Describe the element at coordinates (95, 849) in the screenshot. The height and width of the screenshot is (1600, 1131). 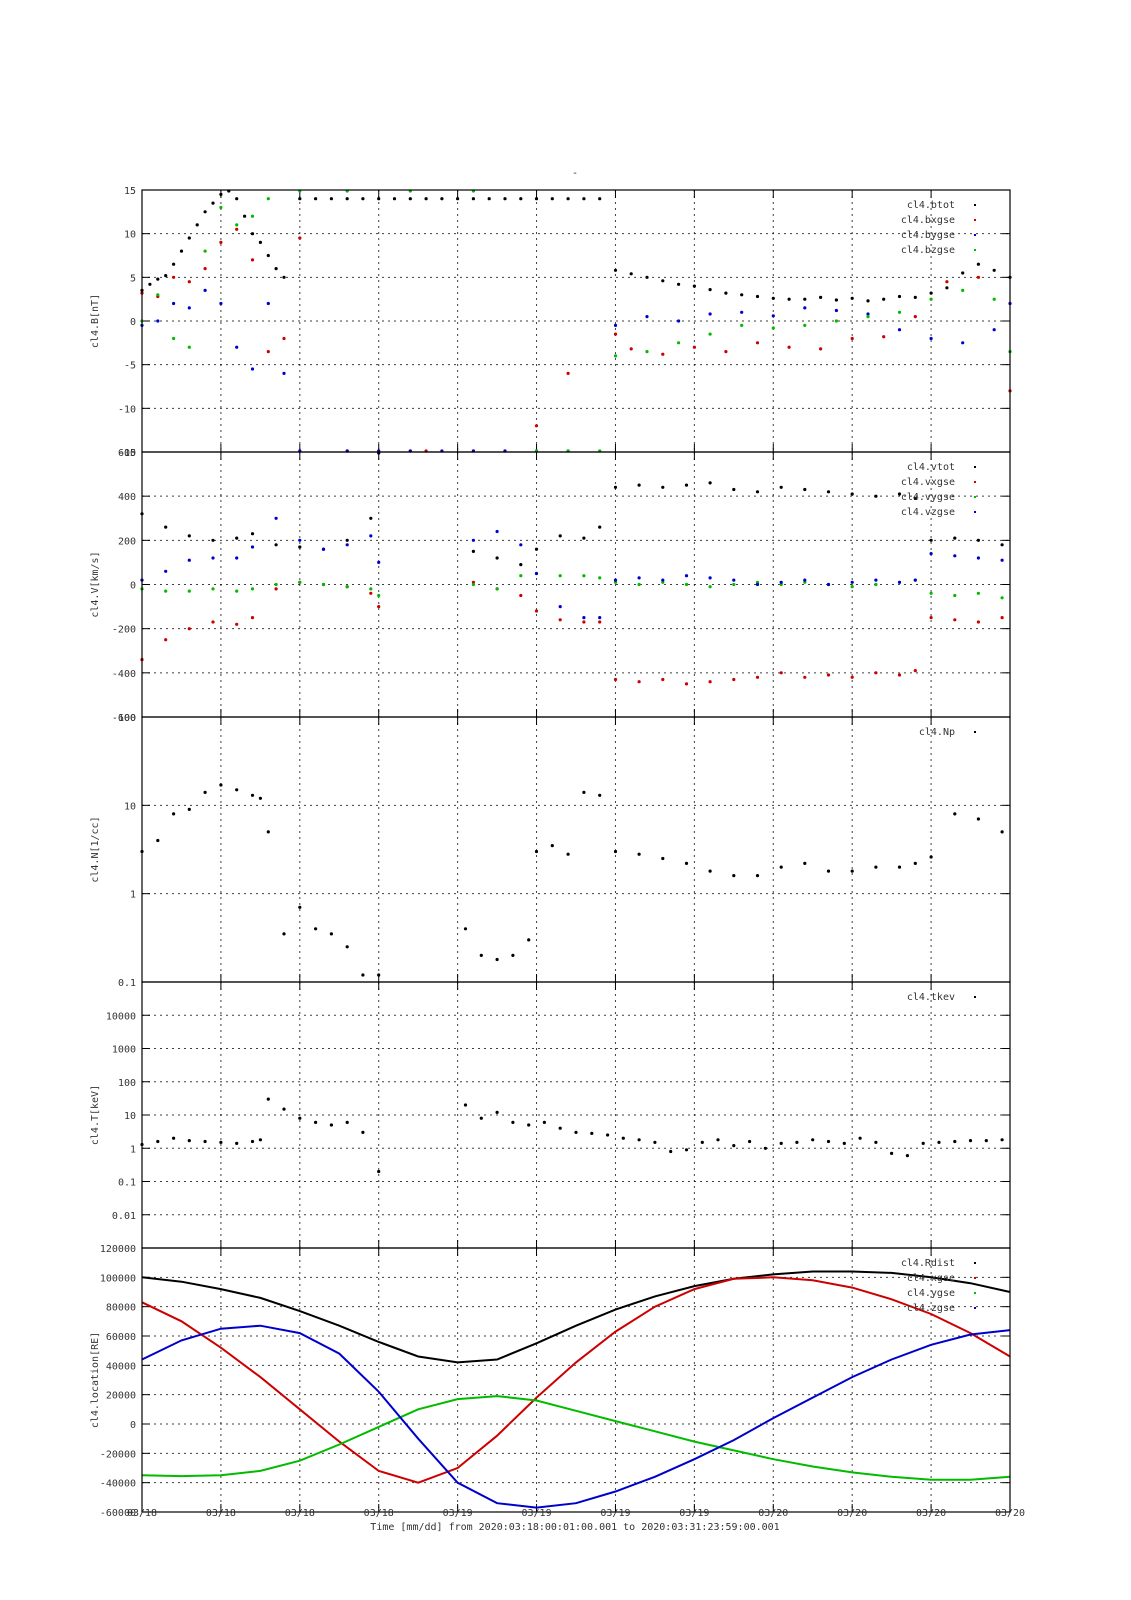
I see `y-axis-label: cl4.N[1/cc]` at that location.